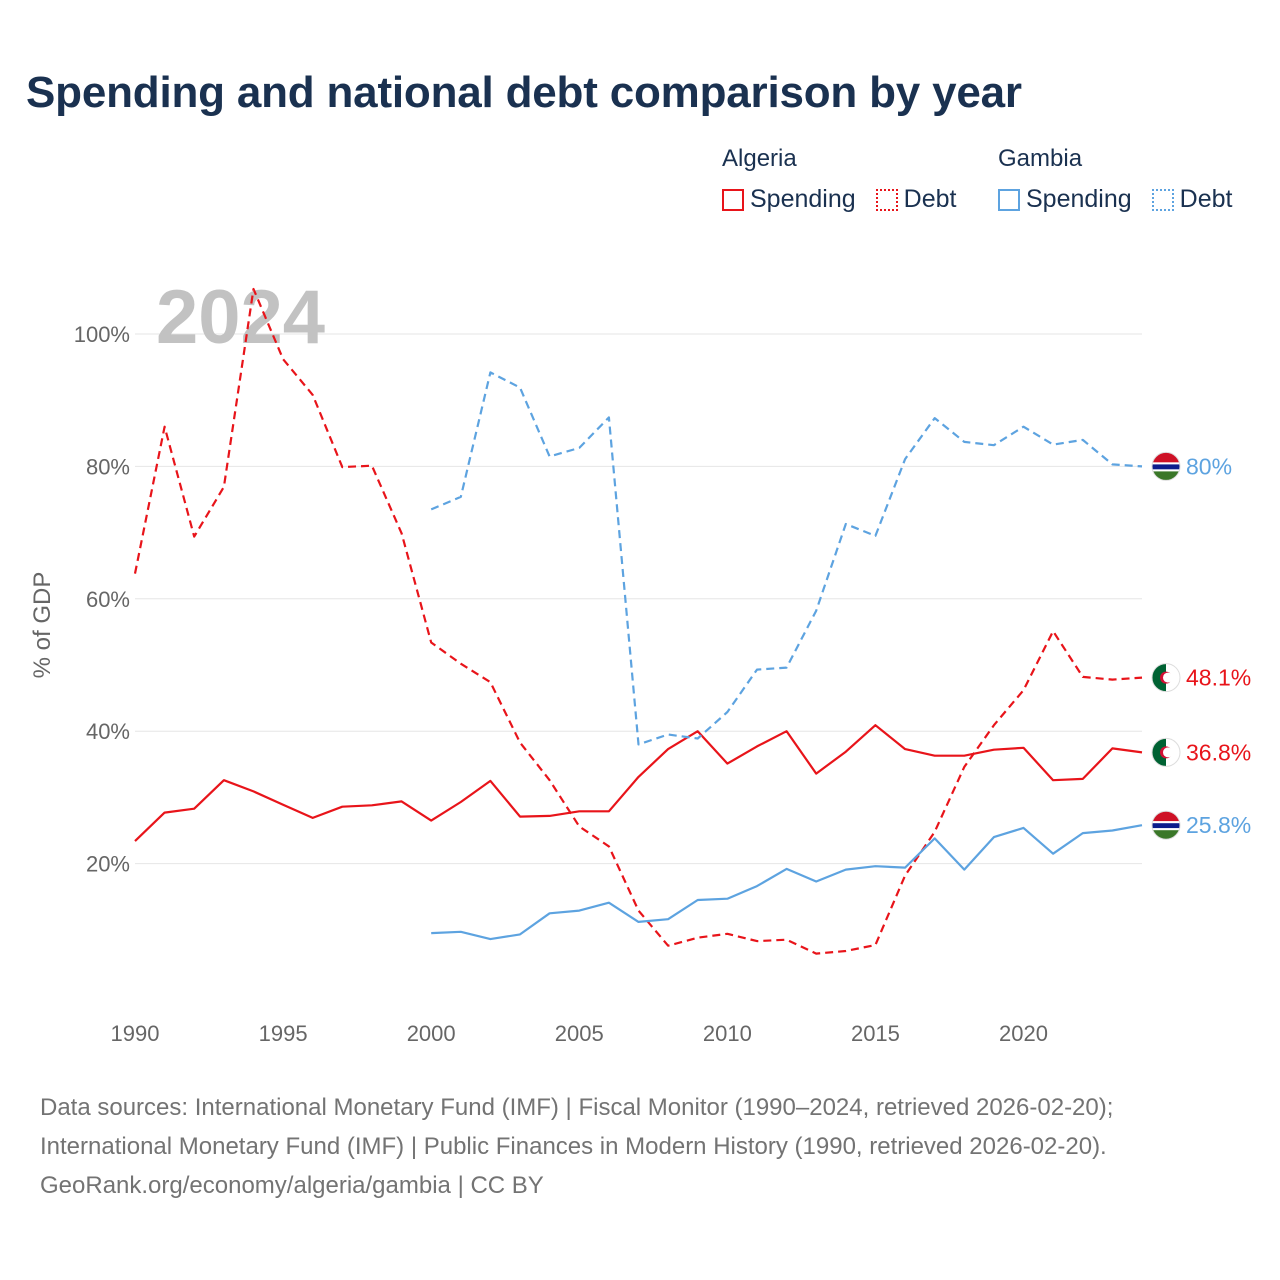  I want to click on x-tick-label: 2000, so click(431, 1033).